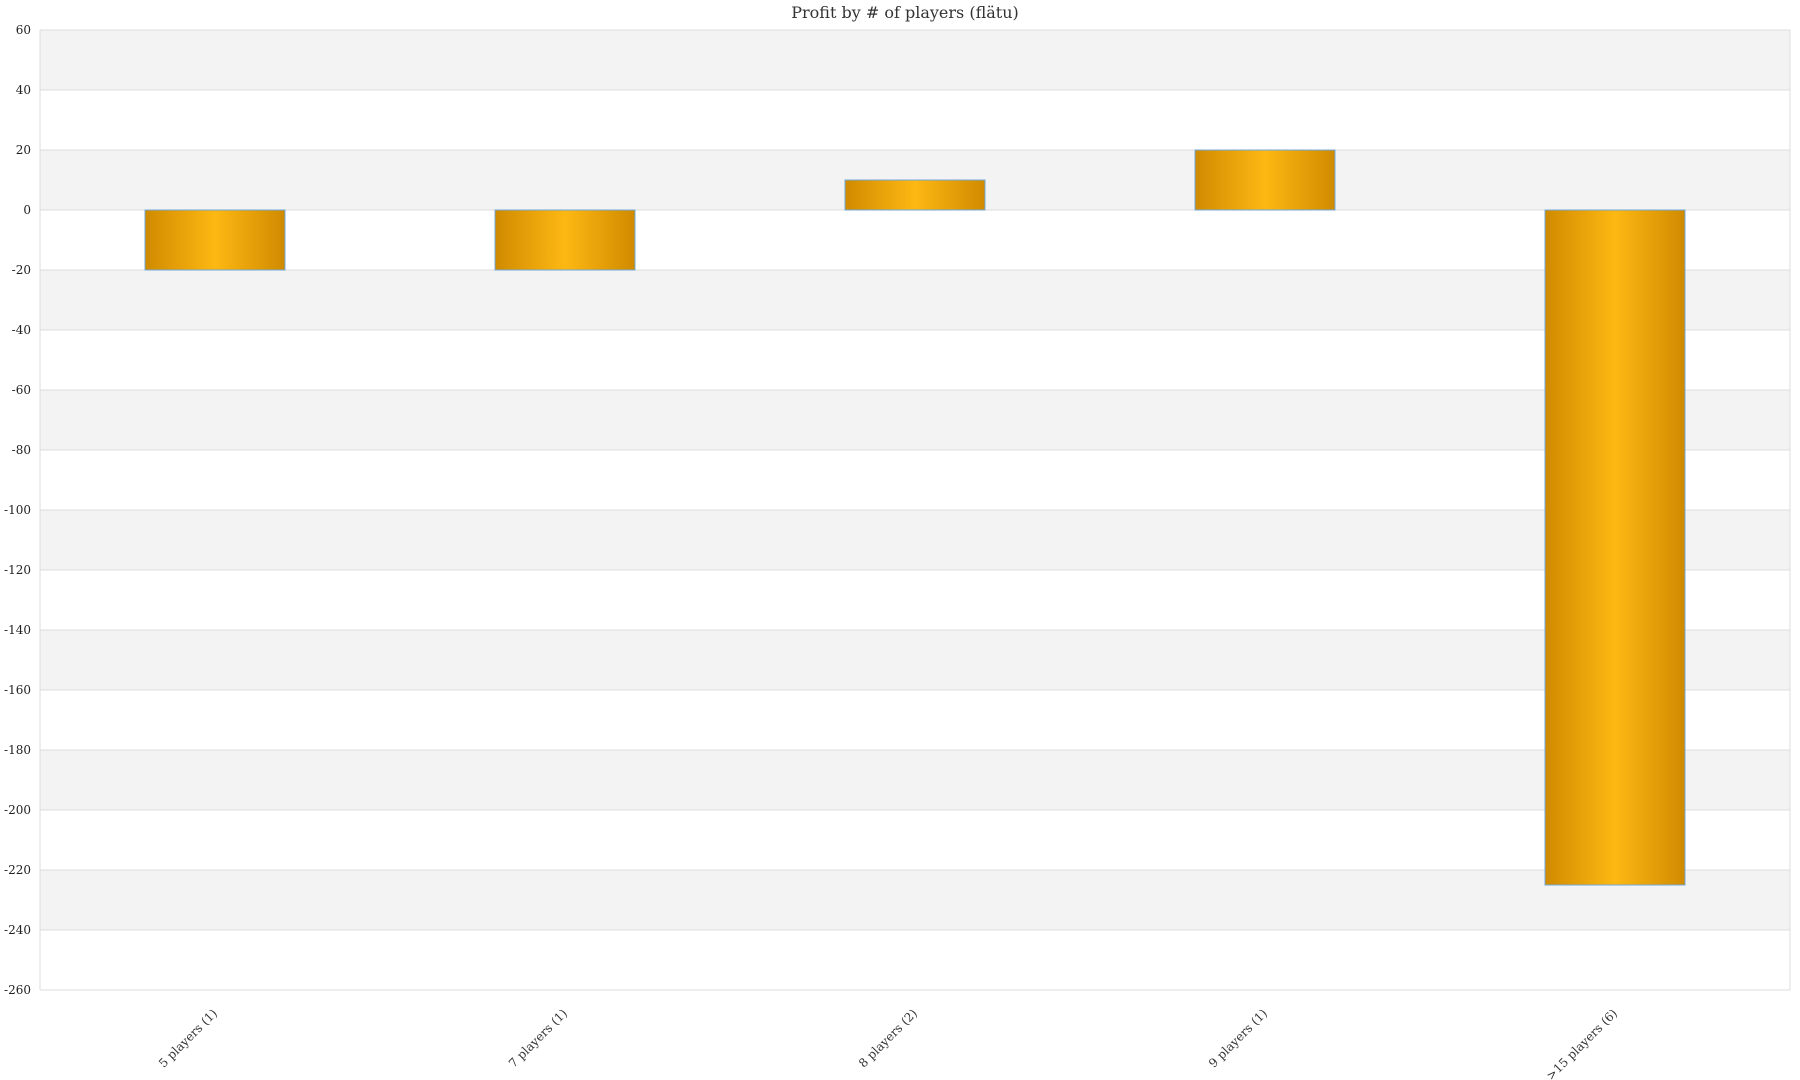 The image size is (1800, 1080). Describe the element at coordinates (905, 12) in the screenshot. I see `chart-title: Profit by # of players (flätu)` at that location.